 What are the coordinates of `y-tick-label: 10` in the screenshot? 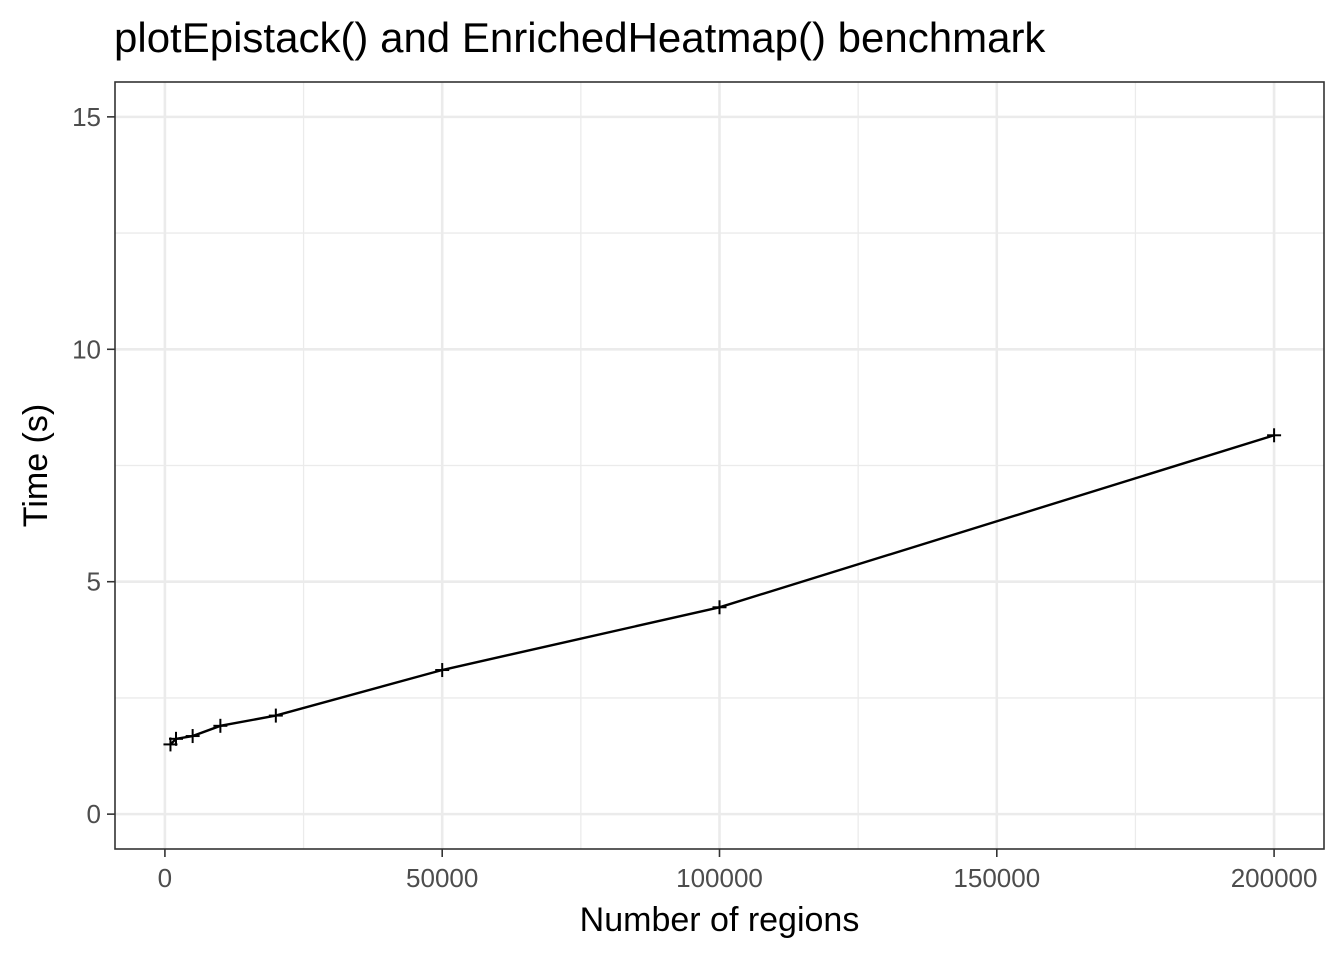 It's located at (86, 349).